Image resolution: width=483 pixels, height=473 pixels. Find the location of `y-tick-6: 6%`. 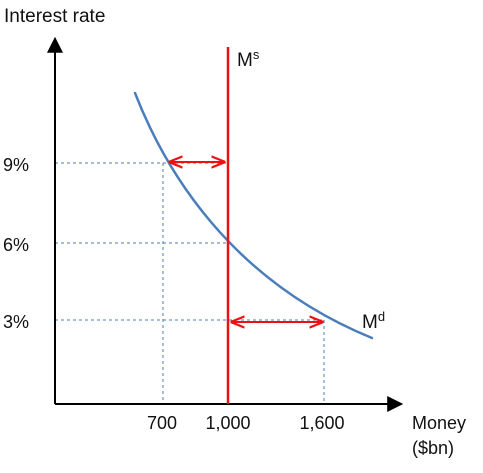

y-tick-6: 6% is located at coordinates (16, 245).